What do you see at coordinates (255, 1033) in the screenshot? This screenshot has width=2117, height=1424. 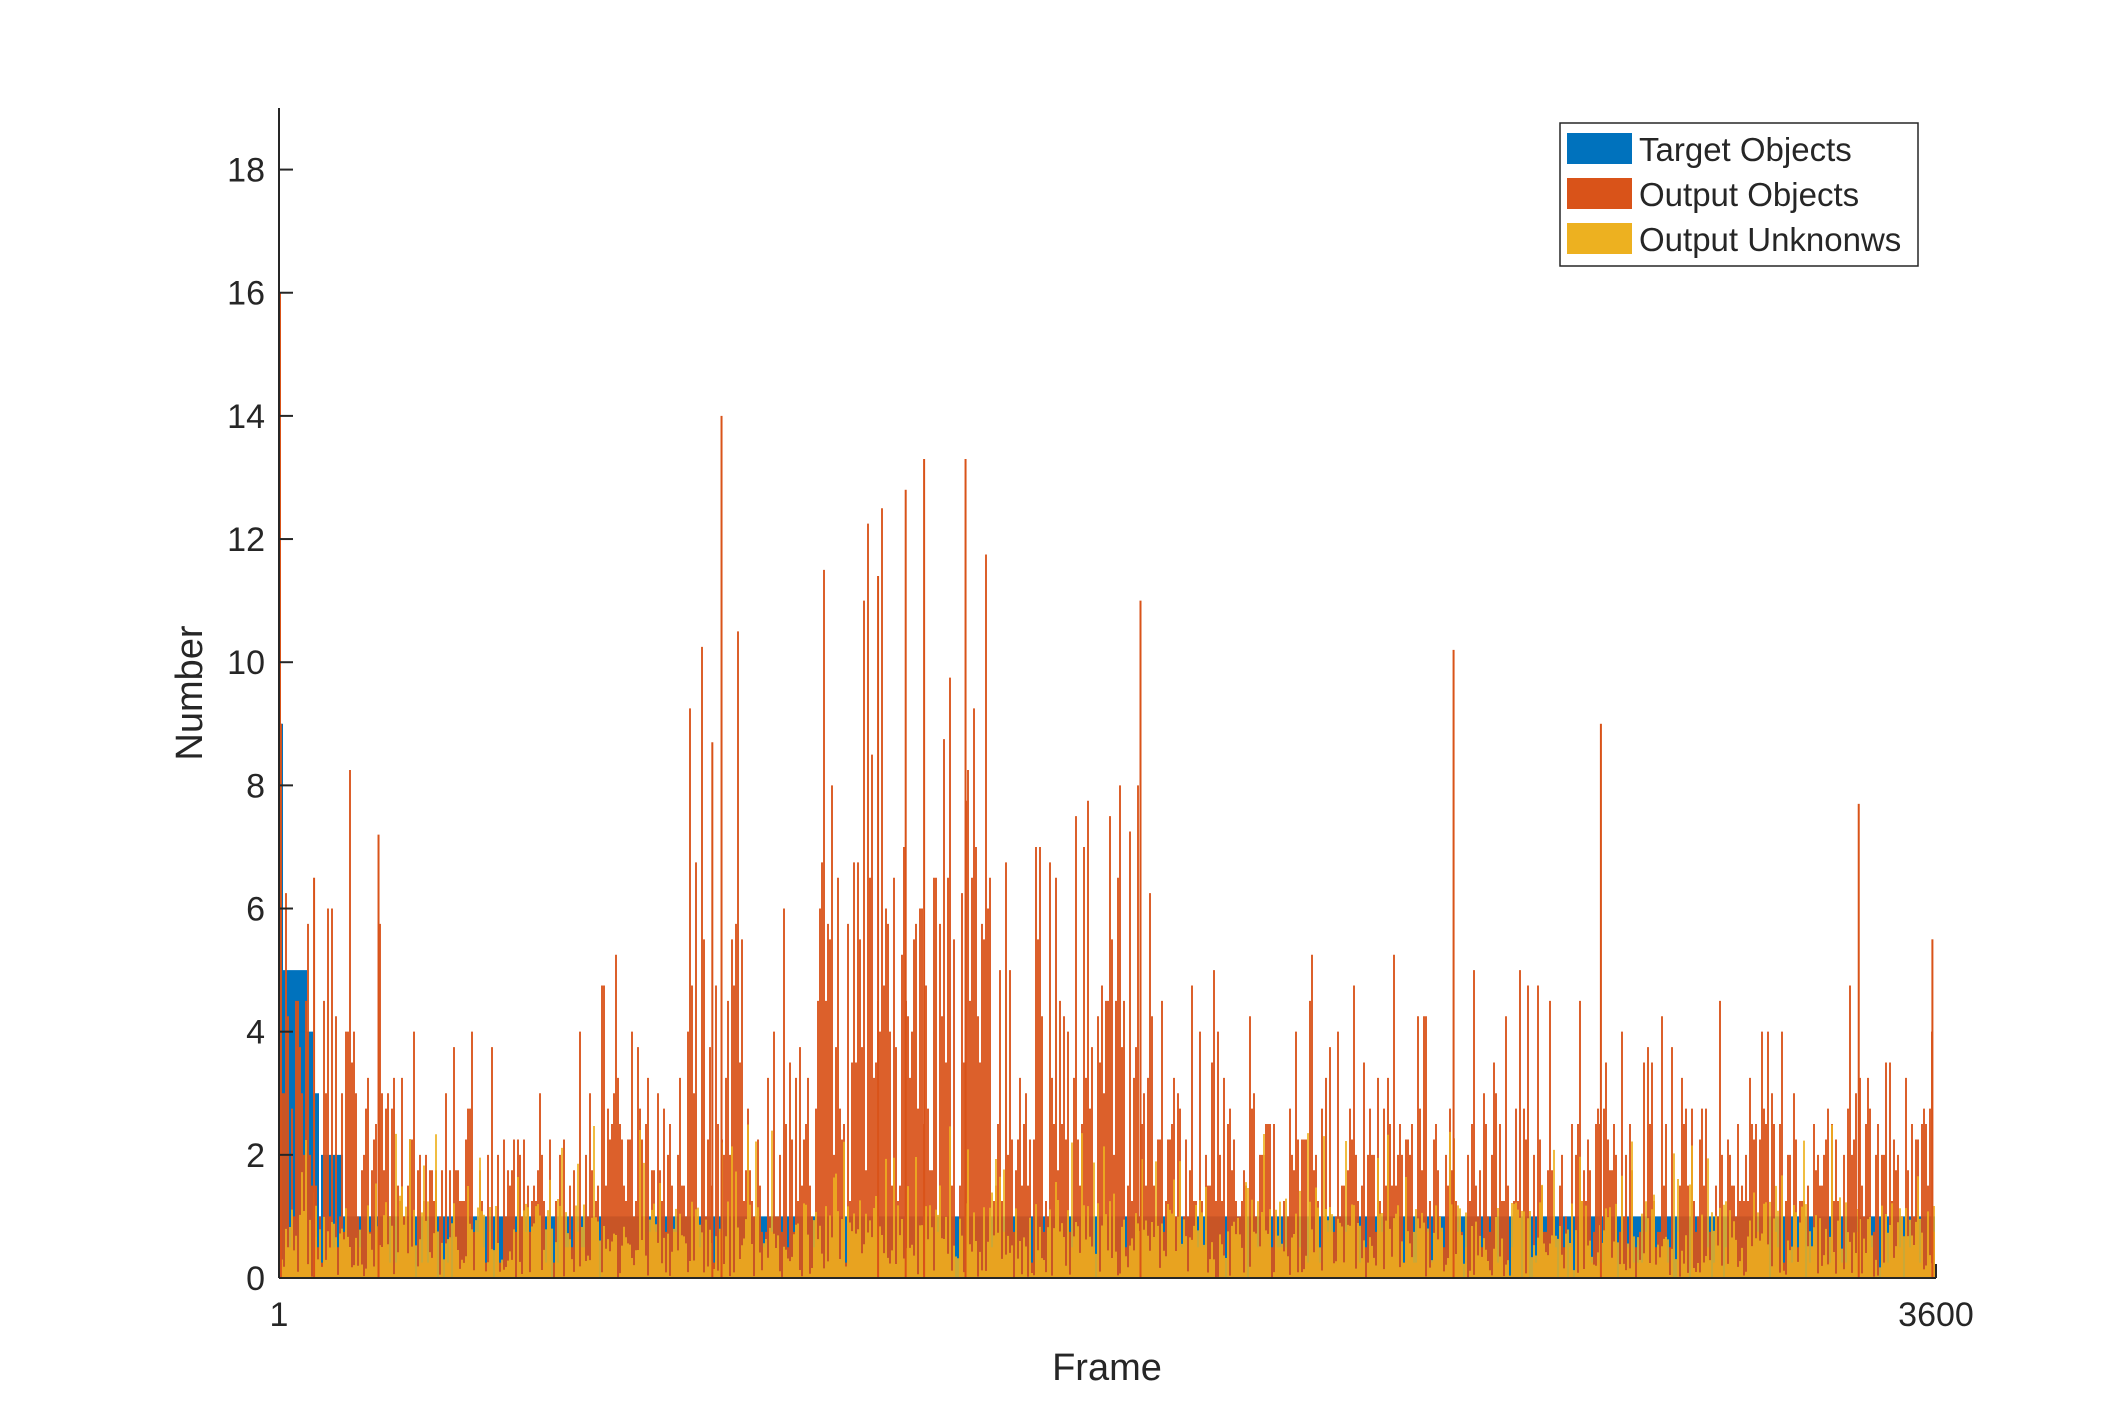 I see `y-tick-label: 4` at bounding box center [255, 1033].